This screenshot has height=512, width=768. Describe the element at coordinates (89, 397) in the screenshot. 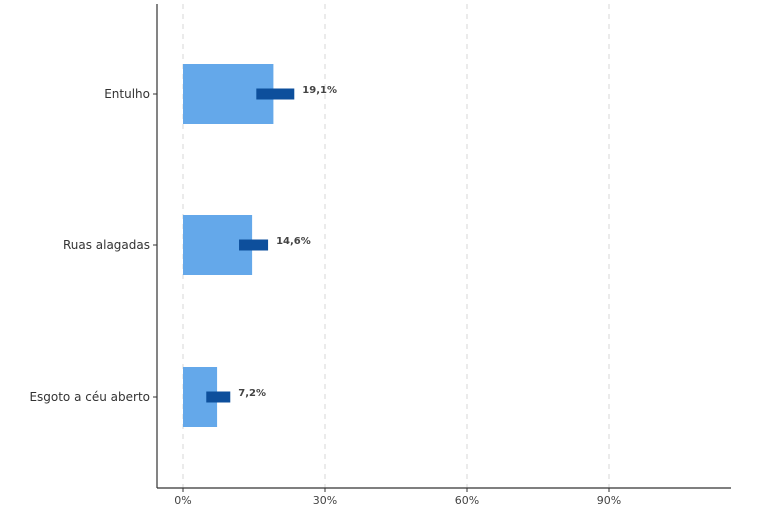

I see `category-label-2: Esgoto a céu aberto` at that location.